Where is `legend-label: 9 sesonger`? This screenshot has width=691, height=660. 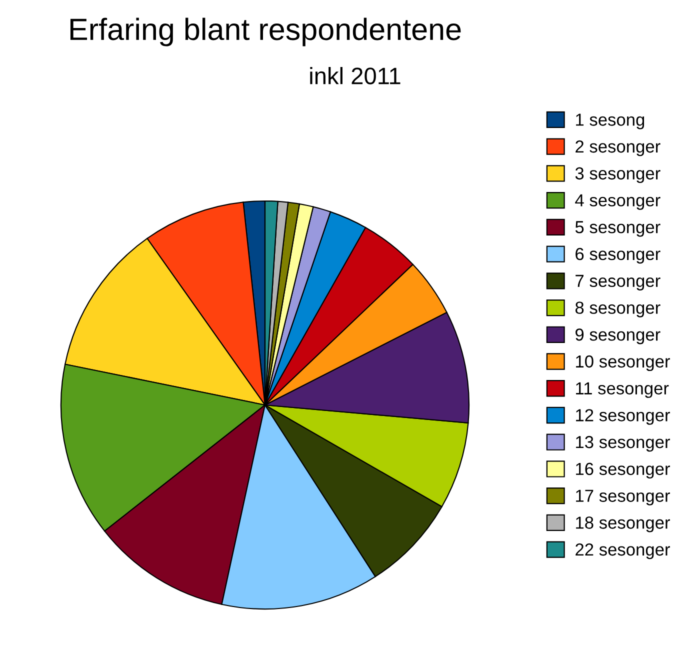 legend-label: 9 sesonger is located at coordinates (618, 336).